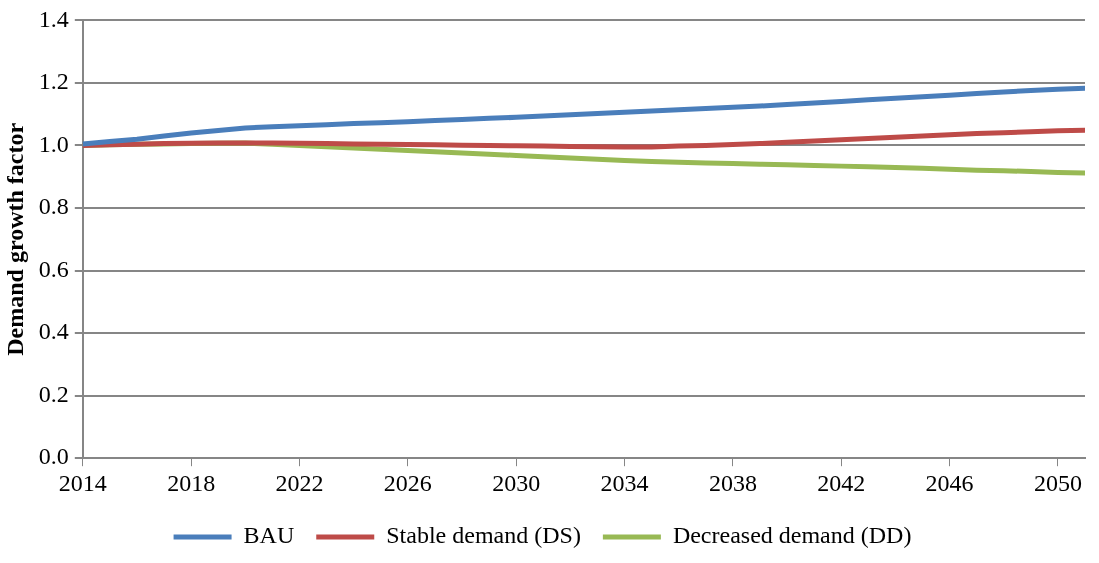  I want to click on y-tick-label: 0.8, so click(53, 206).